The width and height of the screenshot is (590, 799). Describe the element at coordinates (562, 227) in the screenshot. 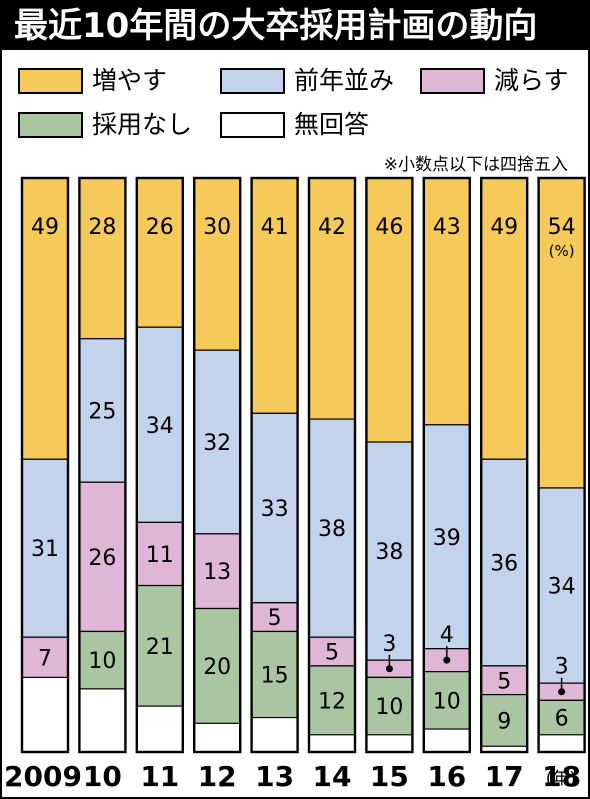

I see `value-label-increase-18: 54` at that location.